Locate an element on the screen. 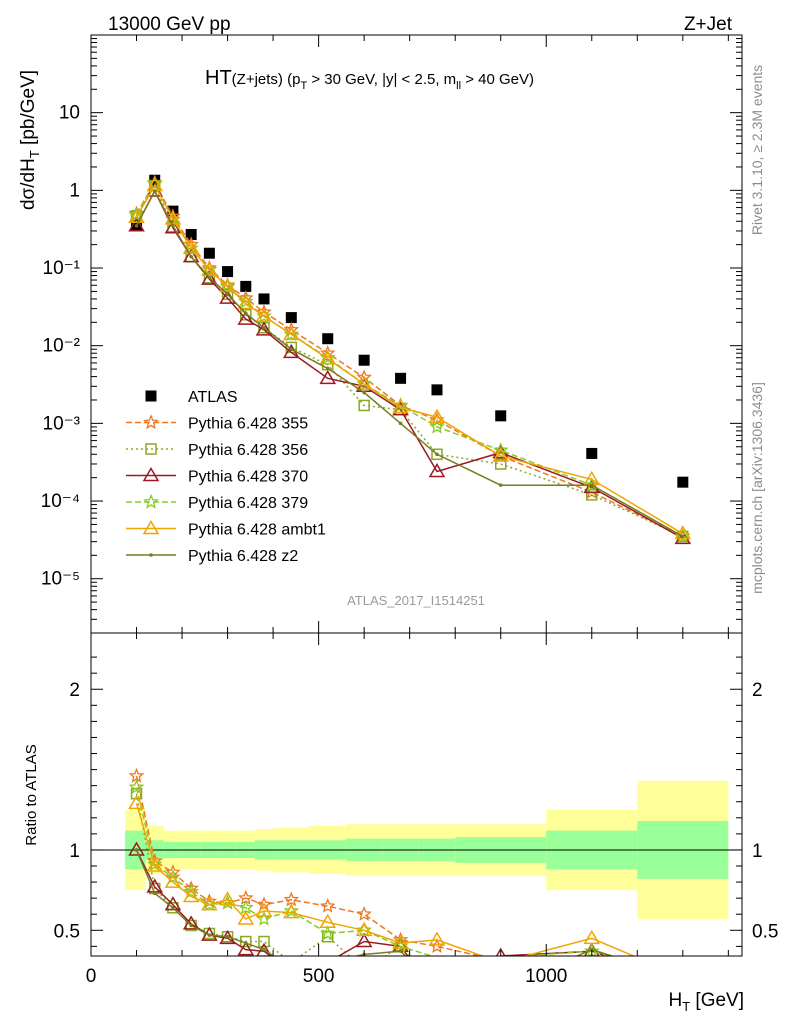 The image size is (786, 1024). x-axis-label-unit: [GeV] is located at coordinates (717, 1000).